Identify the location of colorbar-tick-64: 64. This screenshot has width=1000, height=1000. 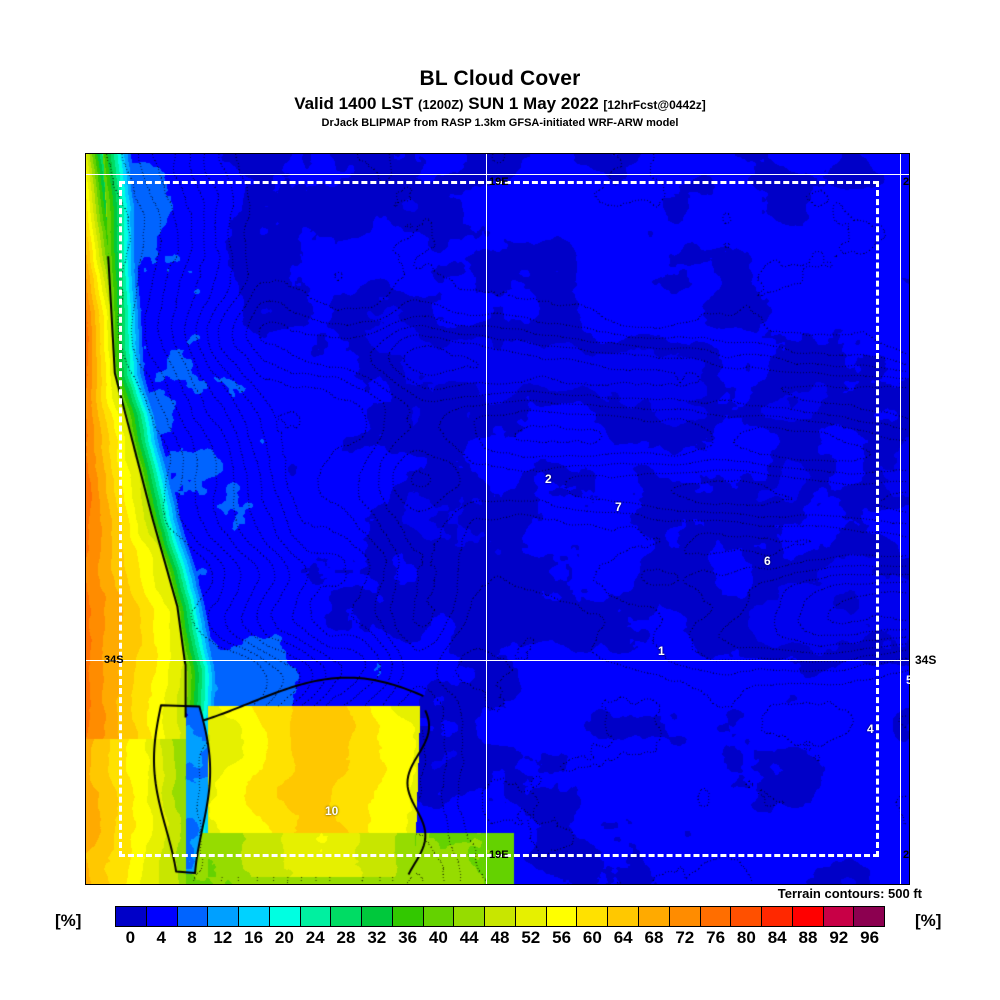
(623, 937).